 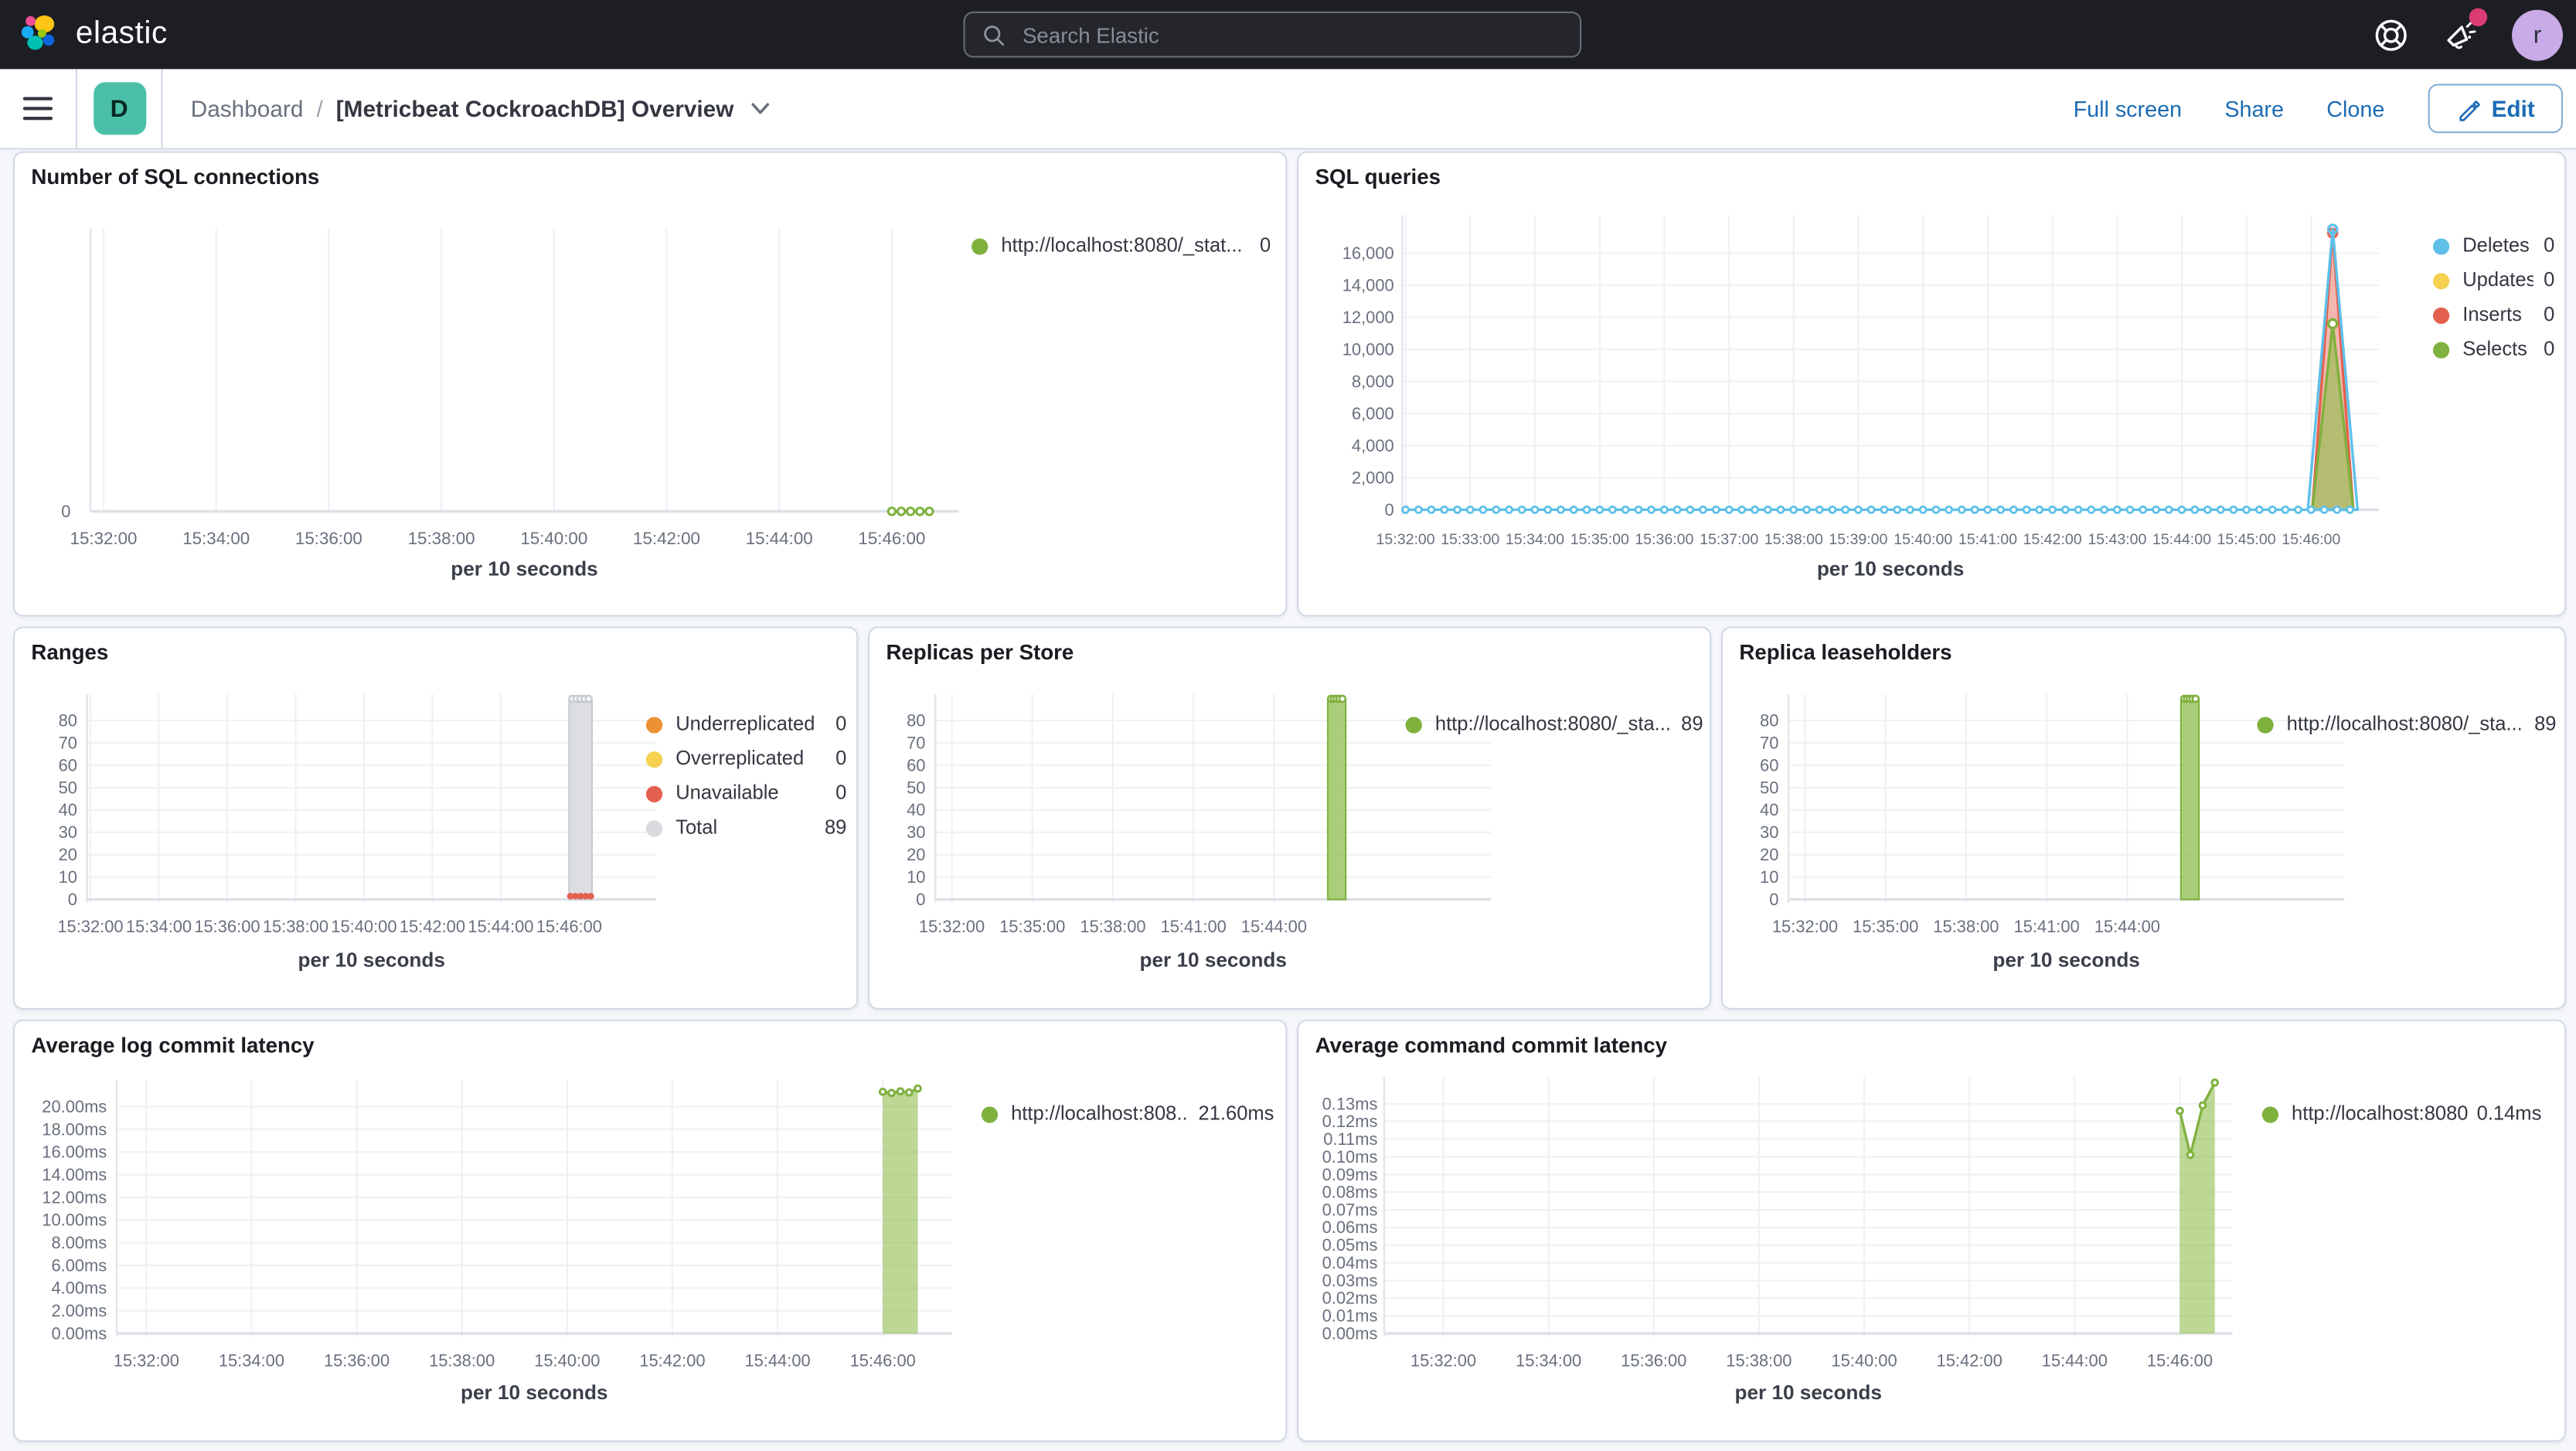 What do you see at coordinates (1350, 1316) in the screenshot?
I see `svg-text: 0.01ms` at bounding box center [1350, 1316].